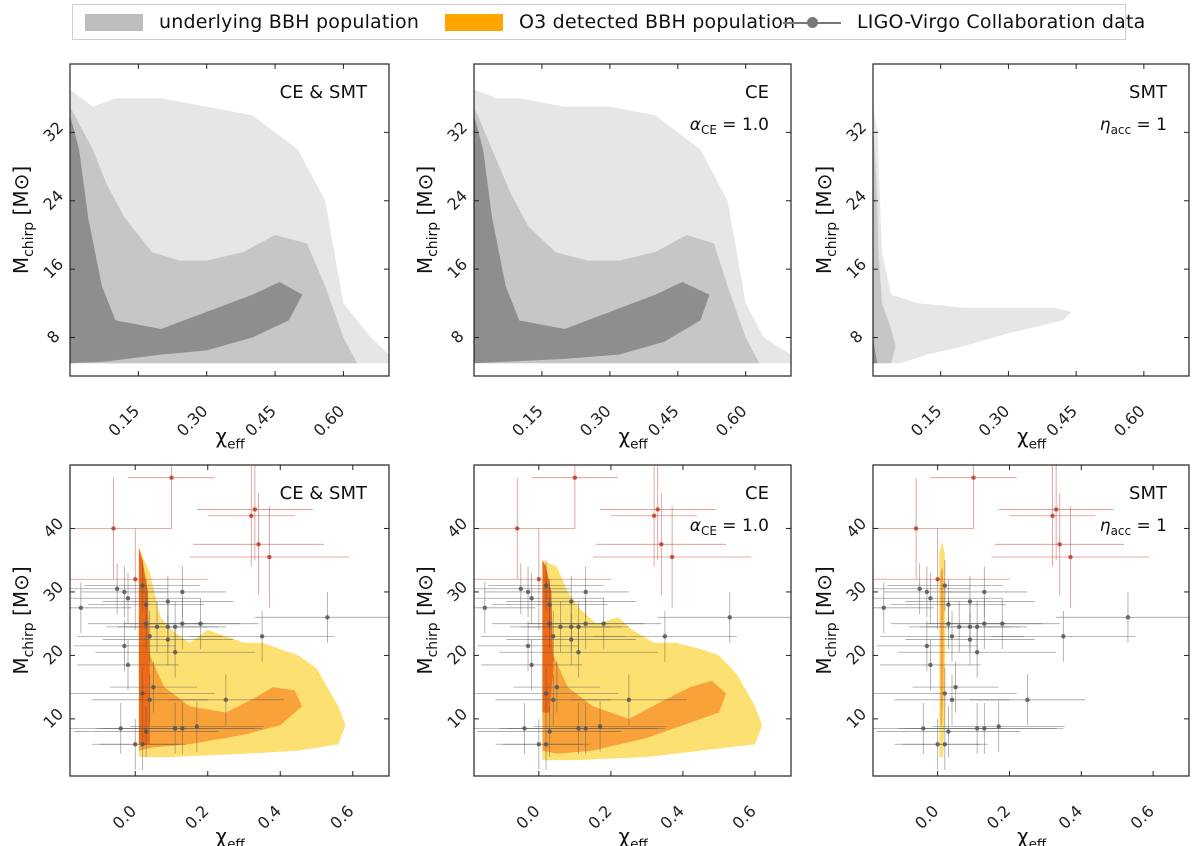  What do you see at coordinates (632, 226) in the screenshot?
I see `panel-content-top-middle` at bounding box center [632, 226].